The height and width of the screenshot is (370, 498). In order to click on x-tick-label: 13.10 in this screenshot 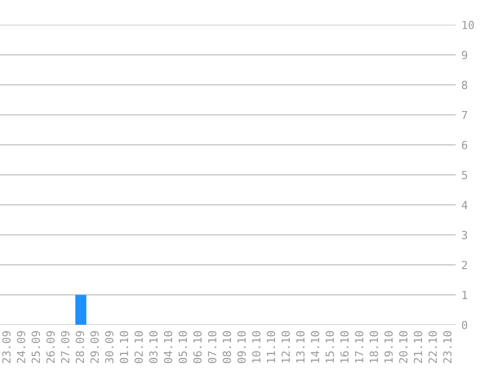, I will do `click(300, 347)`.